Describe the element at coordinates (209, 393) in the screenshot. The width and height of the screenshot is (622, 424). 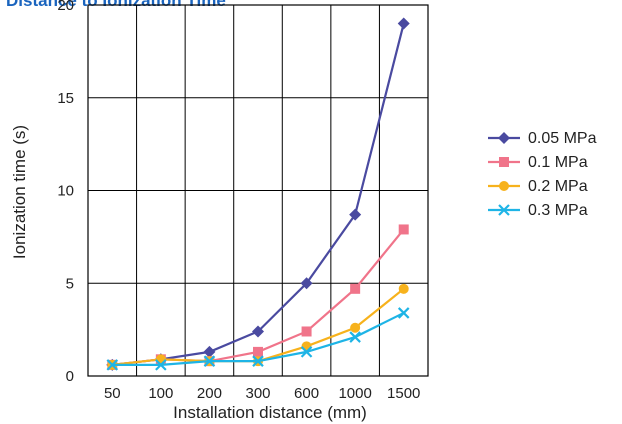
I see `x-tick-label: 200` at that location.